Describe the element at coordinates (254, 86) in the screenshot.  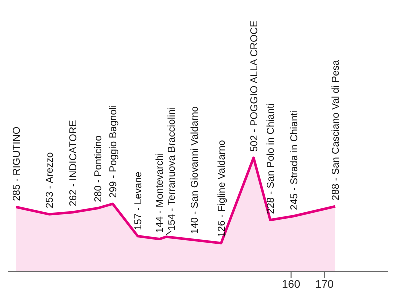
I see `data-label: 502 - POGGIO ALLA CROCE` at that location.